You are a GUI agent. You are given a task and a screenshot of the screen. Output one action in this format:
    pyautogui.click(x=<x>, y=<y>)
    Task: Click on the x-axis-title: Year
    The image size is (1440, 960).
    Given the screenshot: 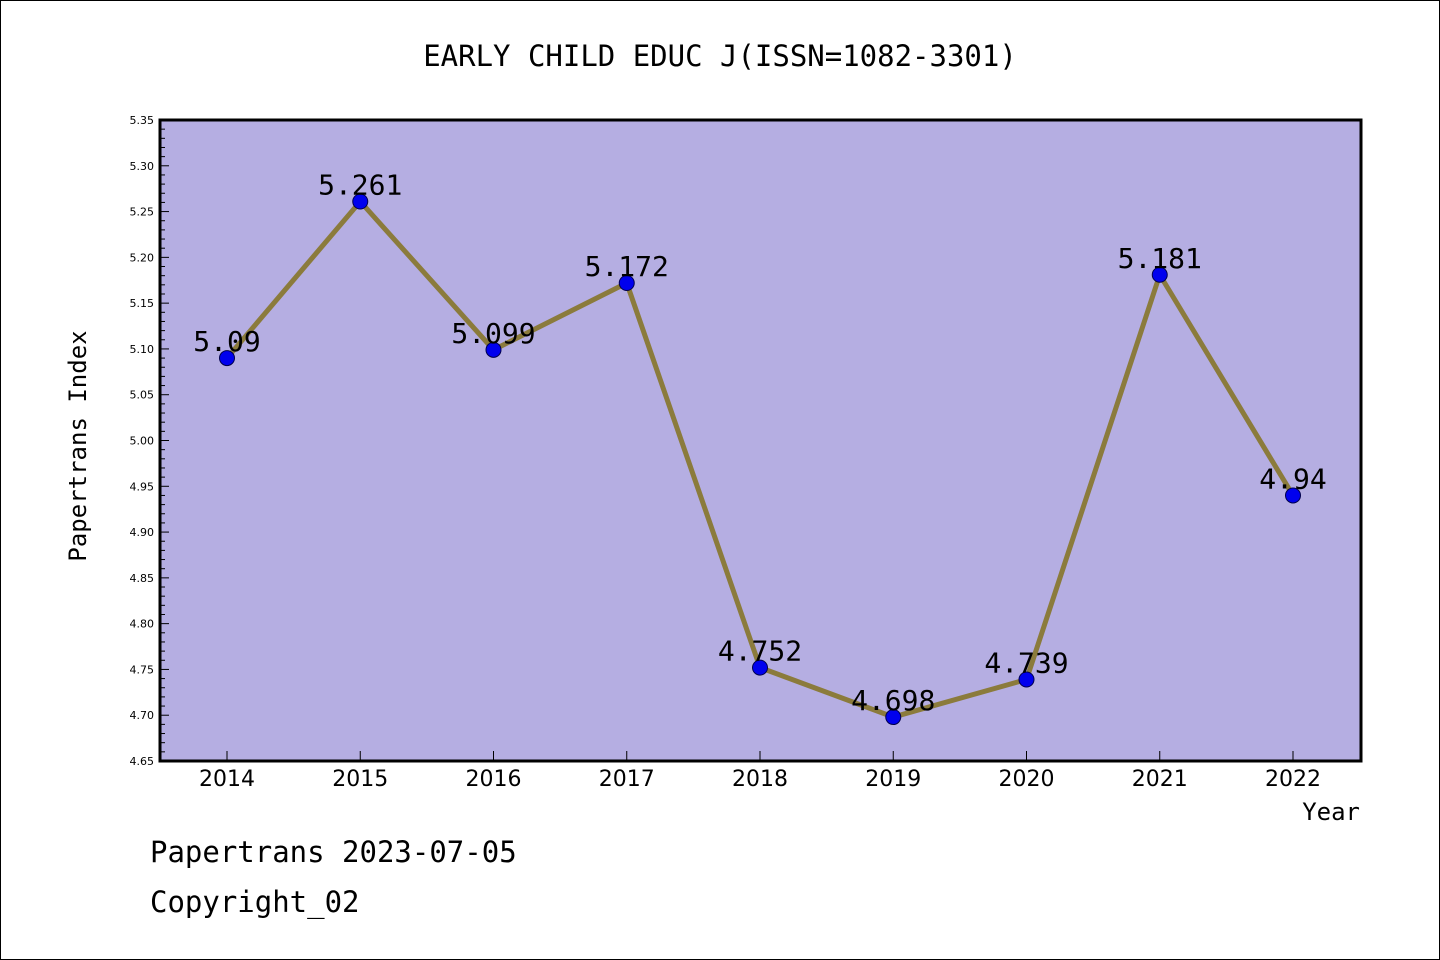 What is the action you would take?
    pyautogui.click(x=1331, y=812)
    